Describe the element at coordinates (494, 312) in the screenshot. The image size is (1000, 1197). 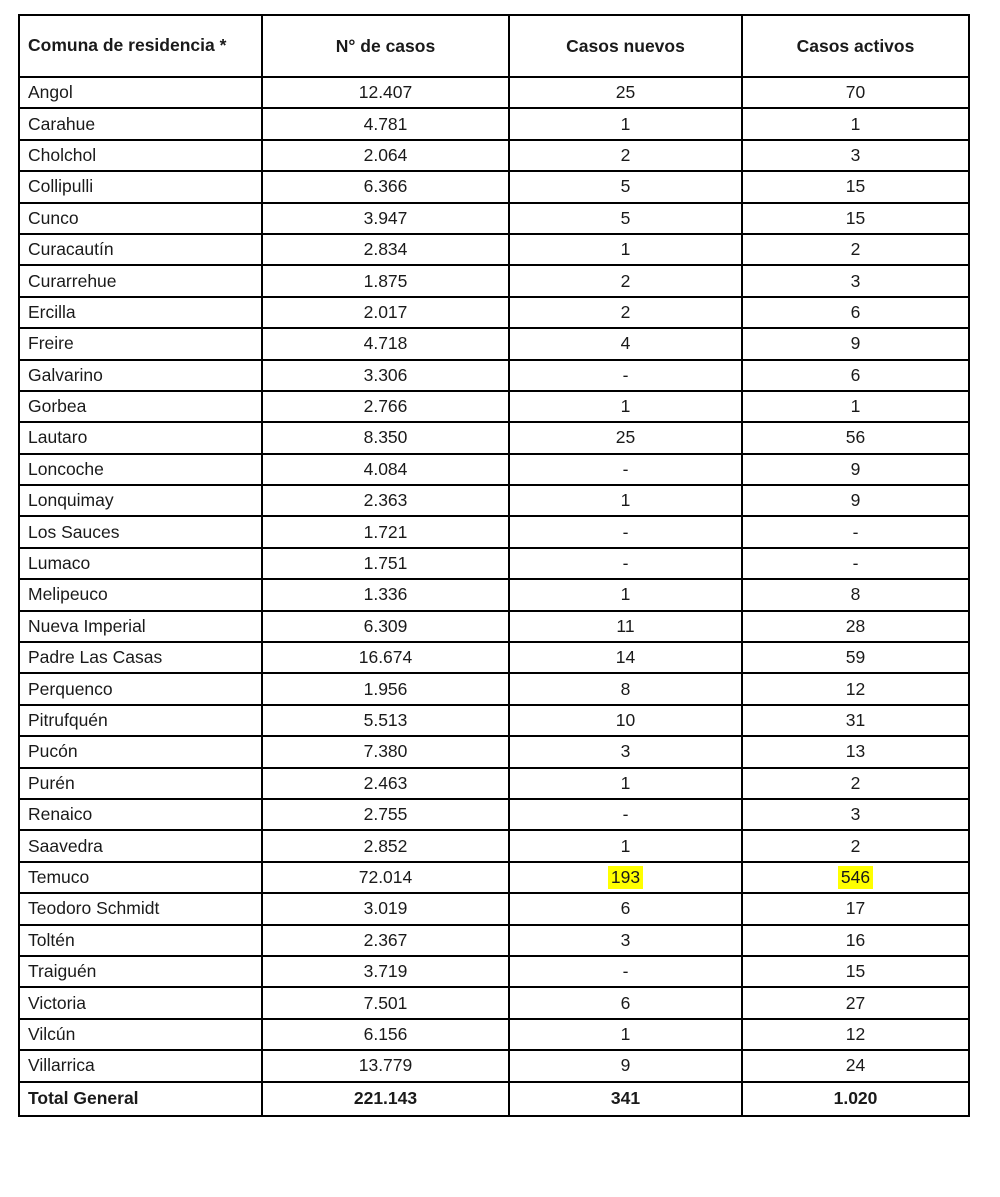
I see `table-row: Ercilla 2.017 2 6` at that location.